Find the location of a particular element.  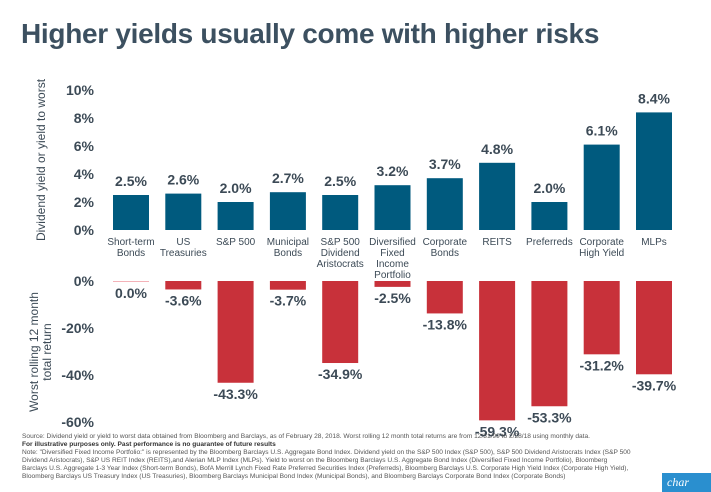

y-tick-label: 4% is located at coordinates (84, 174).